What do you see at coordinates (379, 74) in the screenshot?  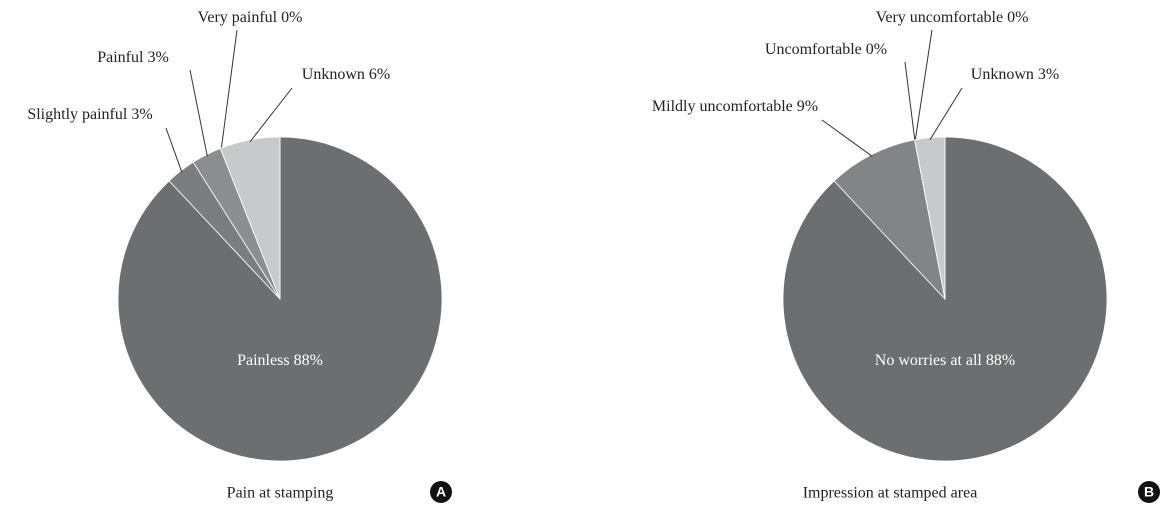 I see `value-label: 6%` at bounding box center [379, 74].